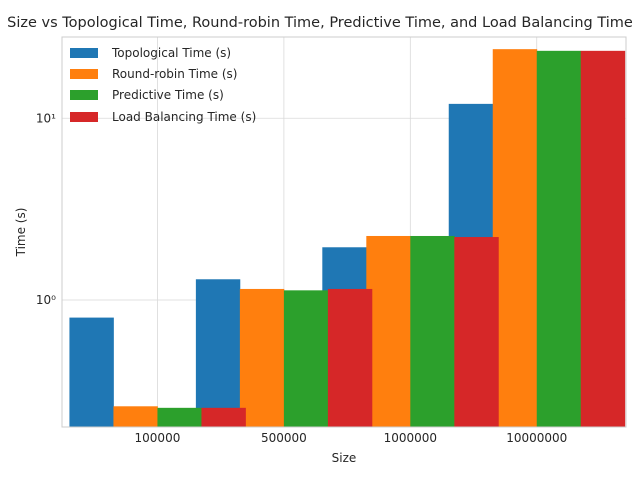 Image resolution: width=640 pixels, height=484 pixels. I want to click on legend-label: Topological Time (s), so click(172, 52).